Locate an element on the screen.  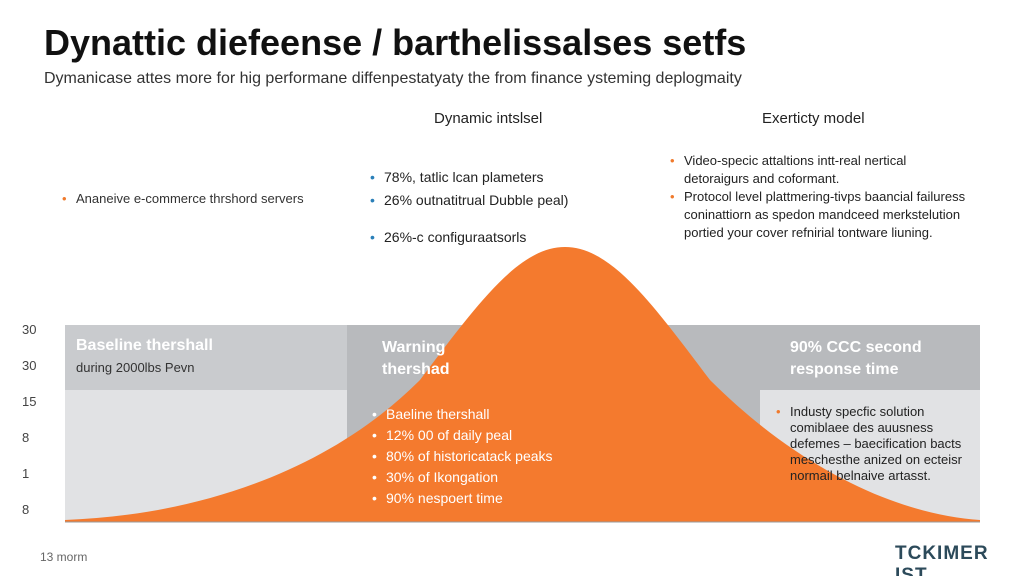
bullet-list: Ananeive e-commerce thrshord servers is located at coordinates (192, 199).